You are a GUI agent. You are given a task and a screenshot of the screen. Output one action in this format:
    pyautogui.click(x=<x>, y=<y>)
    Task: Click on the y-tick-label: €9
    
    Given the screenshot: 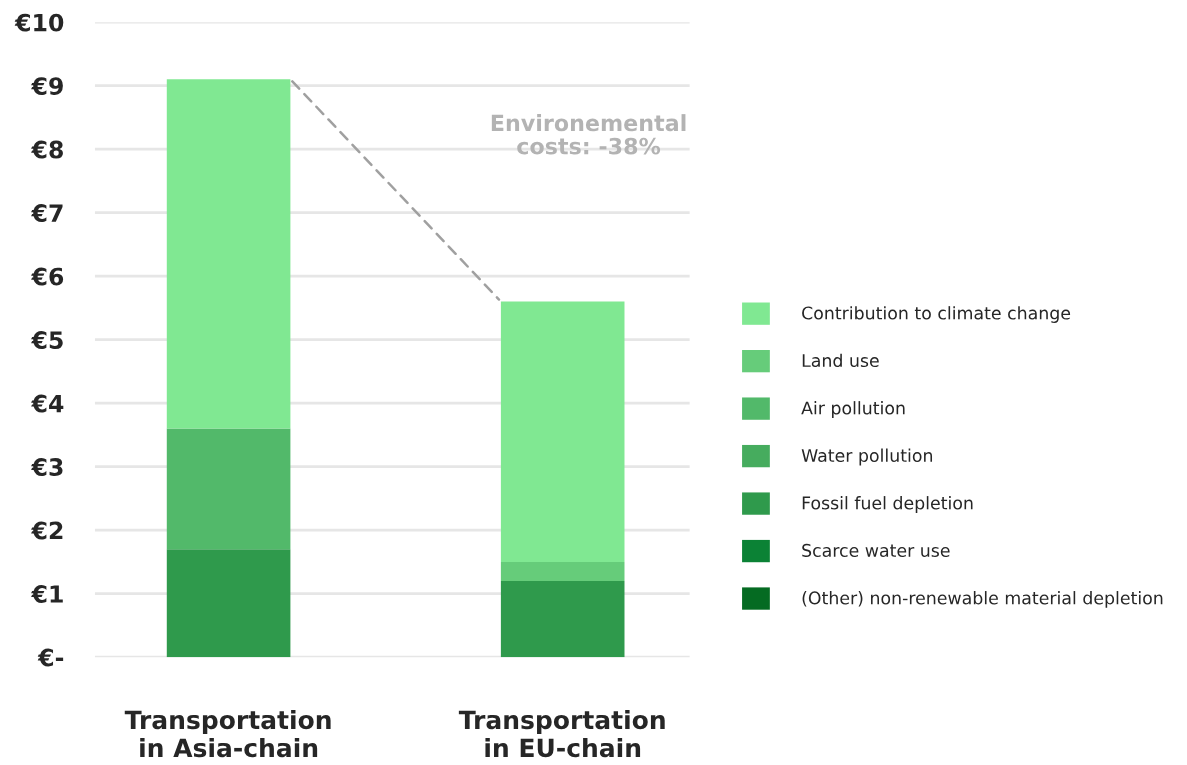 What is the action you would take?
    pyautogui.click(x=47, y=86)
    